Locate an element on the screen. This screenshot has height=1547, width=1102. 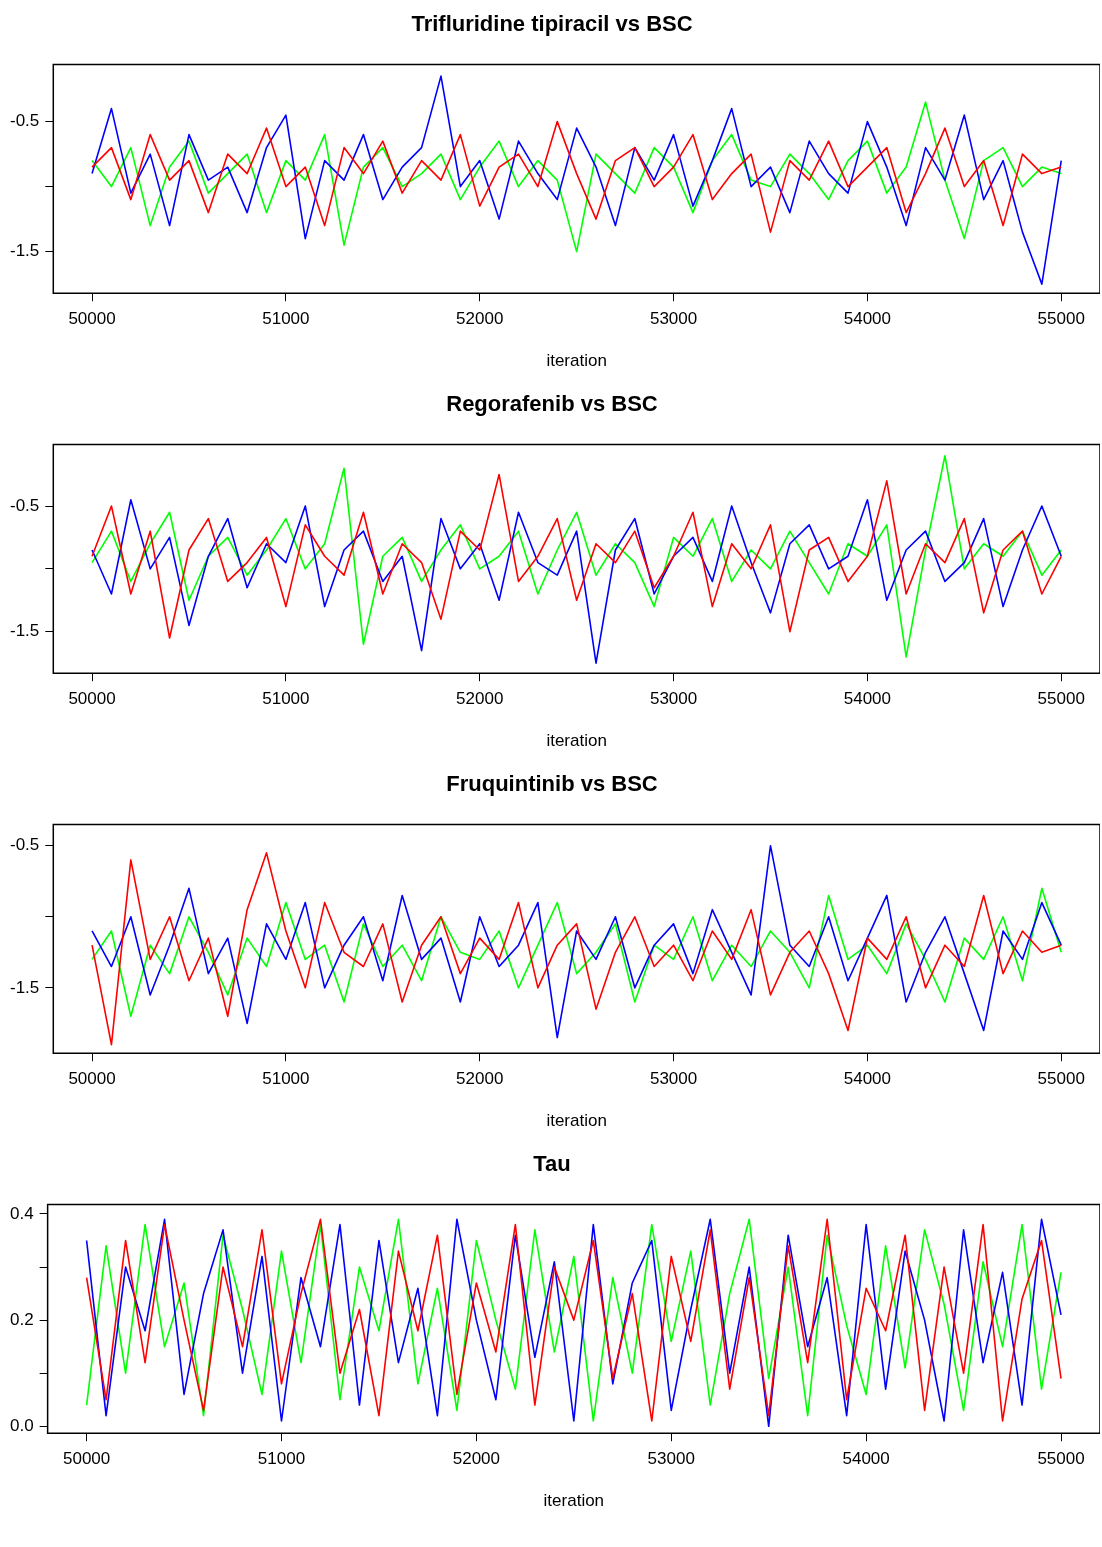
chart-title: Trifluridine tipiracil vs BSC is located at coordinates (552, 24).